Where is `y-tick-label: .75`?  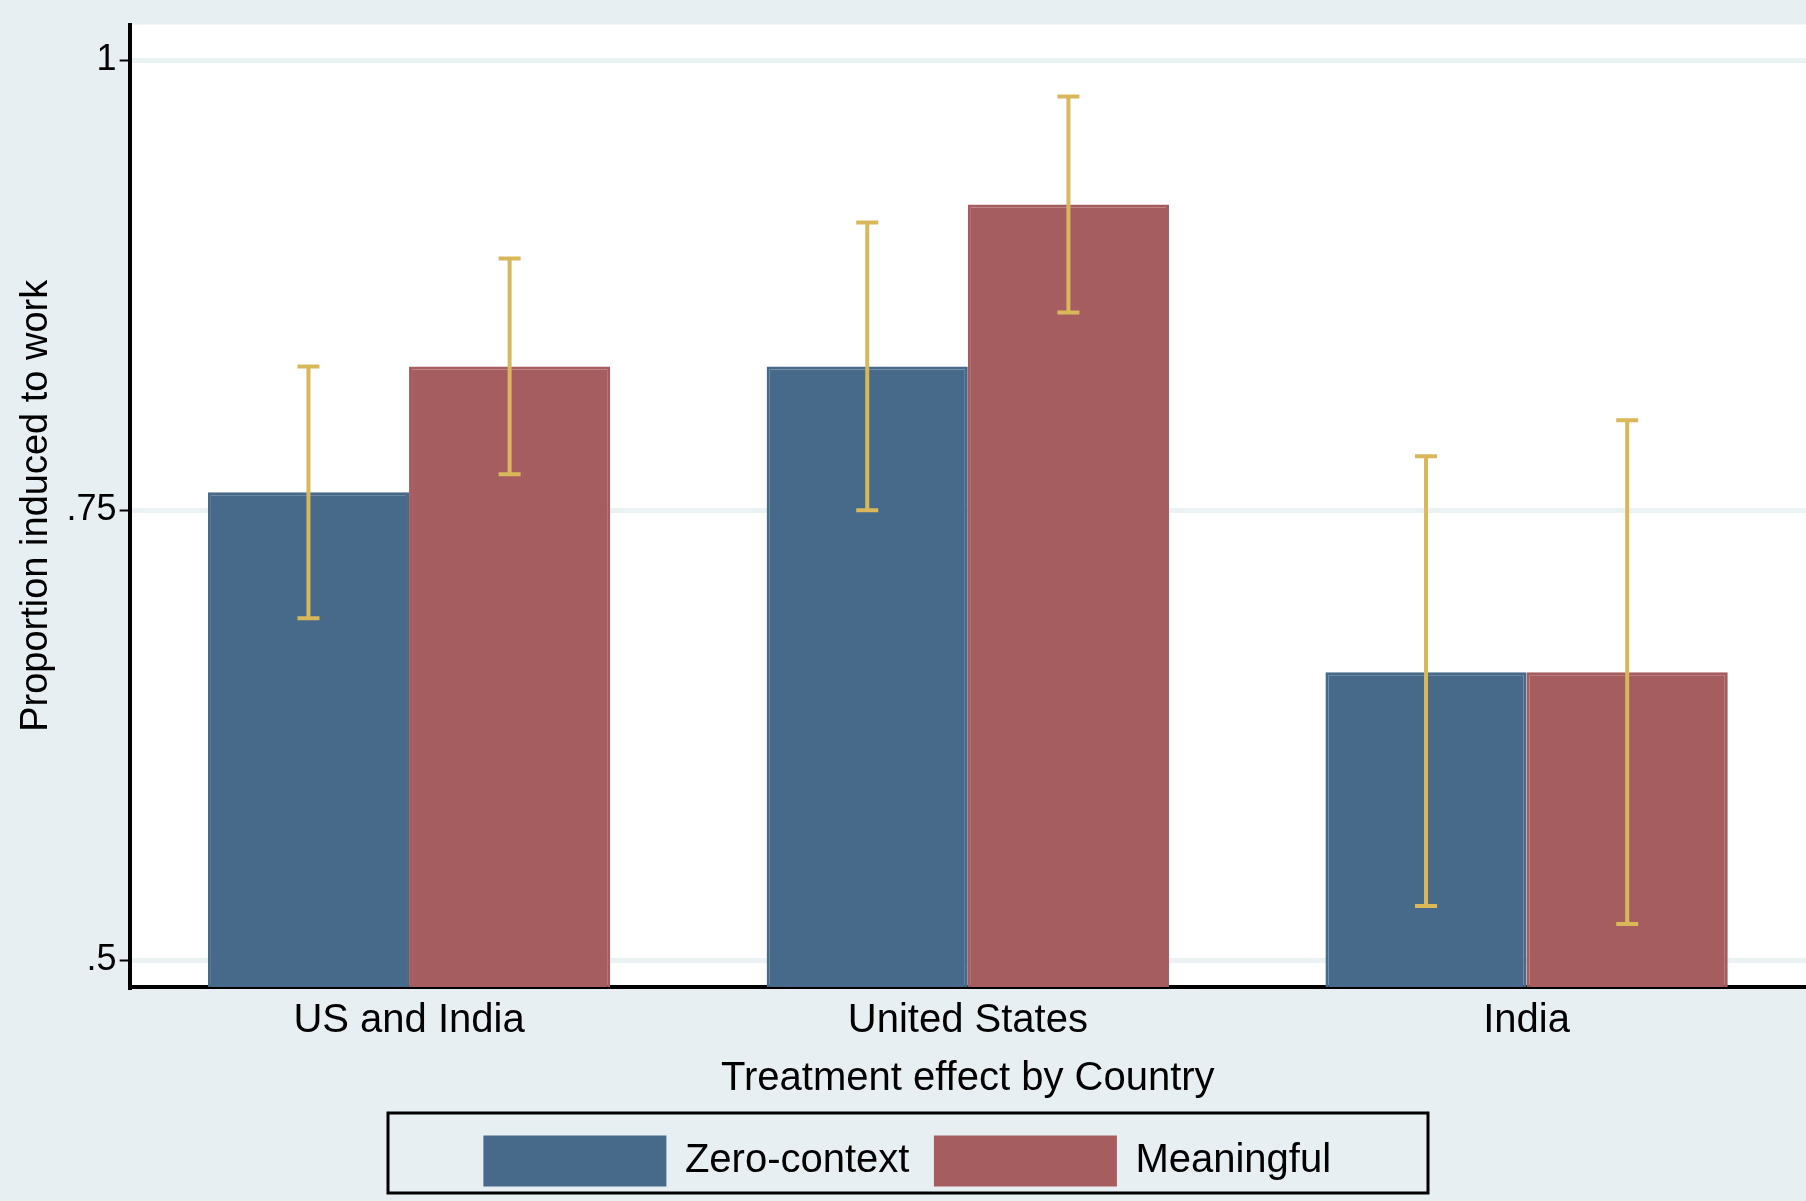 y-tick-label: .75 is located at coordinates (91, 508).